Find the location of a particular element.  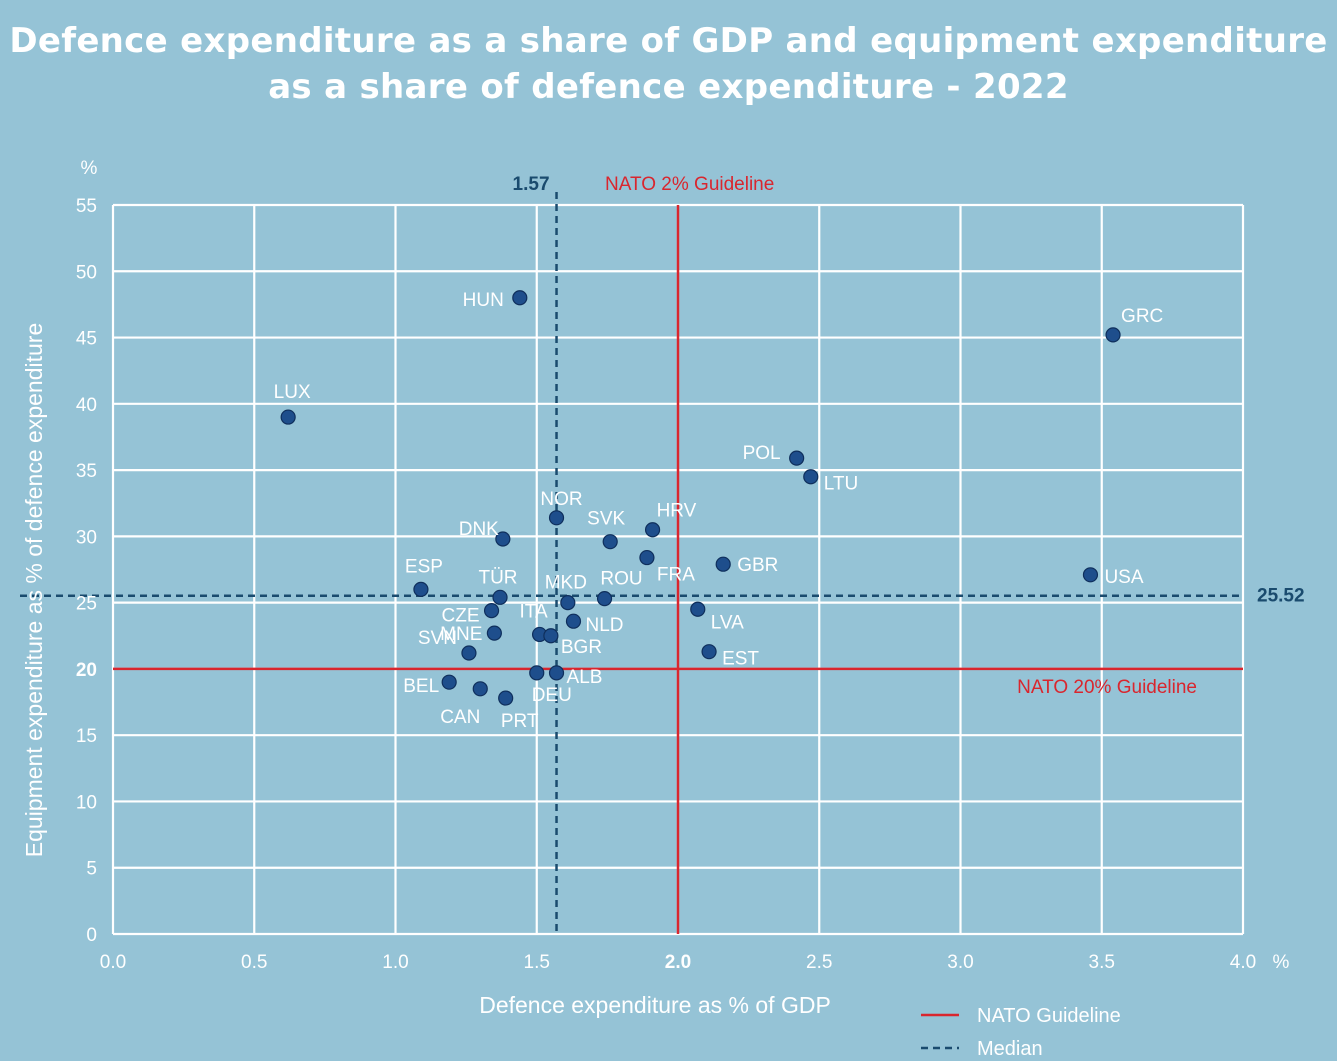

point-svk is located at coordinates (610, 542).